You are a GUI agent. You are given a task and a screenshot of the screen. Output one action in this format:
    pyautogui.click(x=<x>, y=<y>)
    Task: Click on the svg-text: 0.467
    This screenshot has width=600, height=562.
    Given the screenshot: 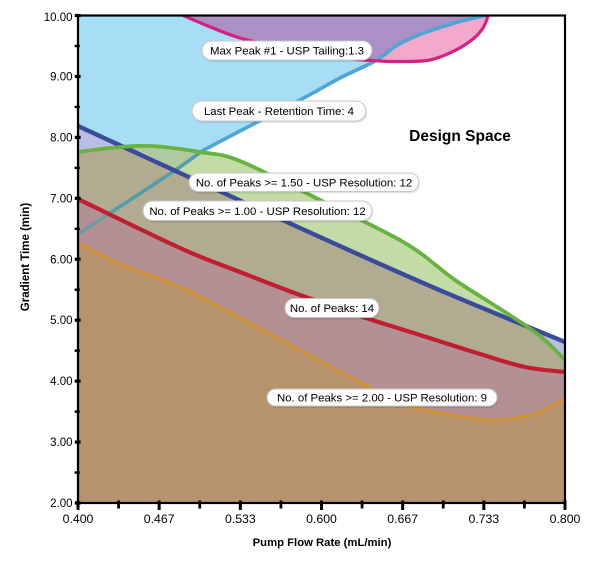 What is the action you would take?
    pyautogui.click(x=159, y=519)
    